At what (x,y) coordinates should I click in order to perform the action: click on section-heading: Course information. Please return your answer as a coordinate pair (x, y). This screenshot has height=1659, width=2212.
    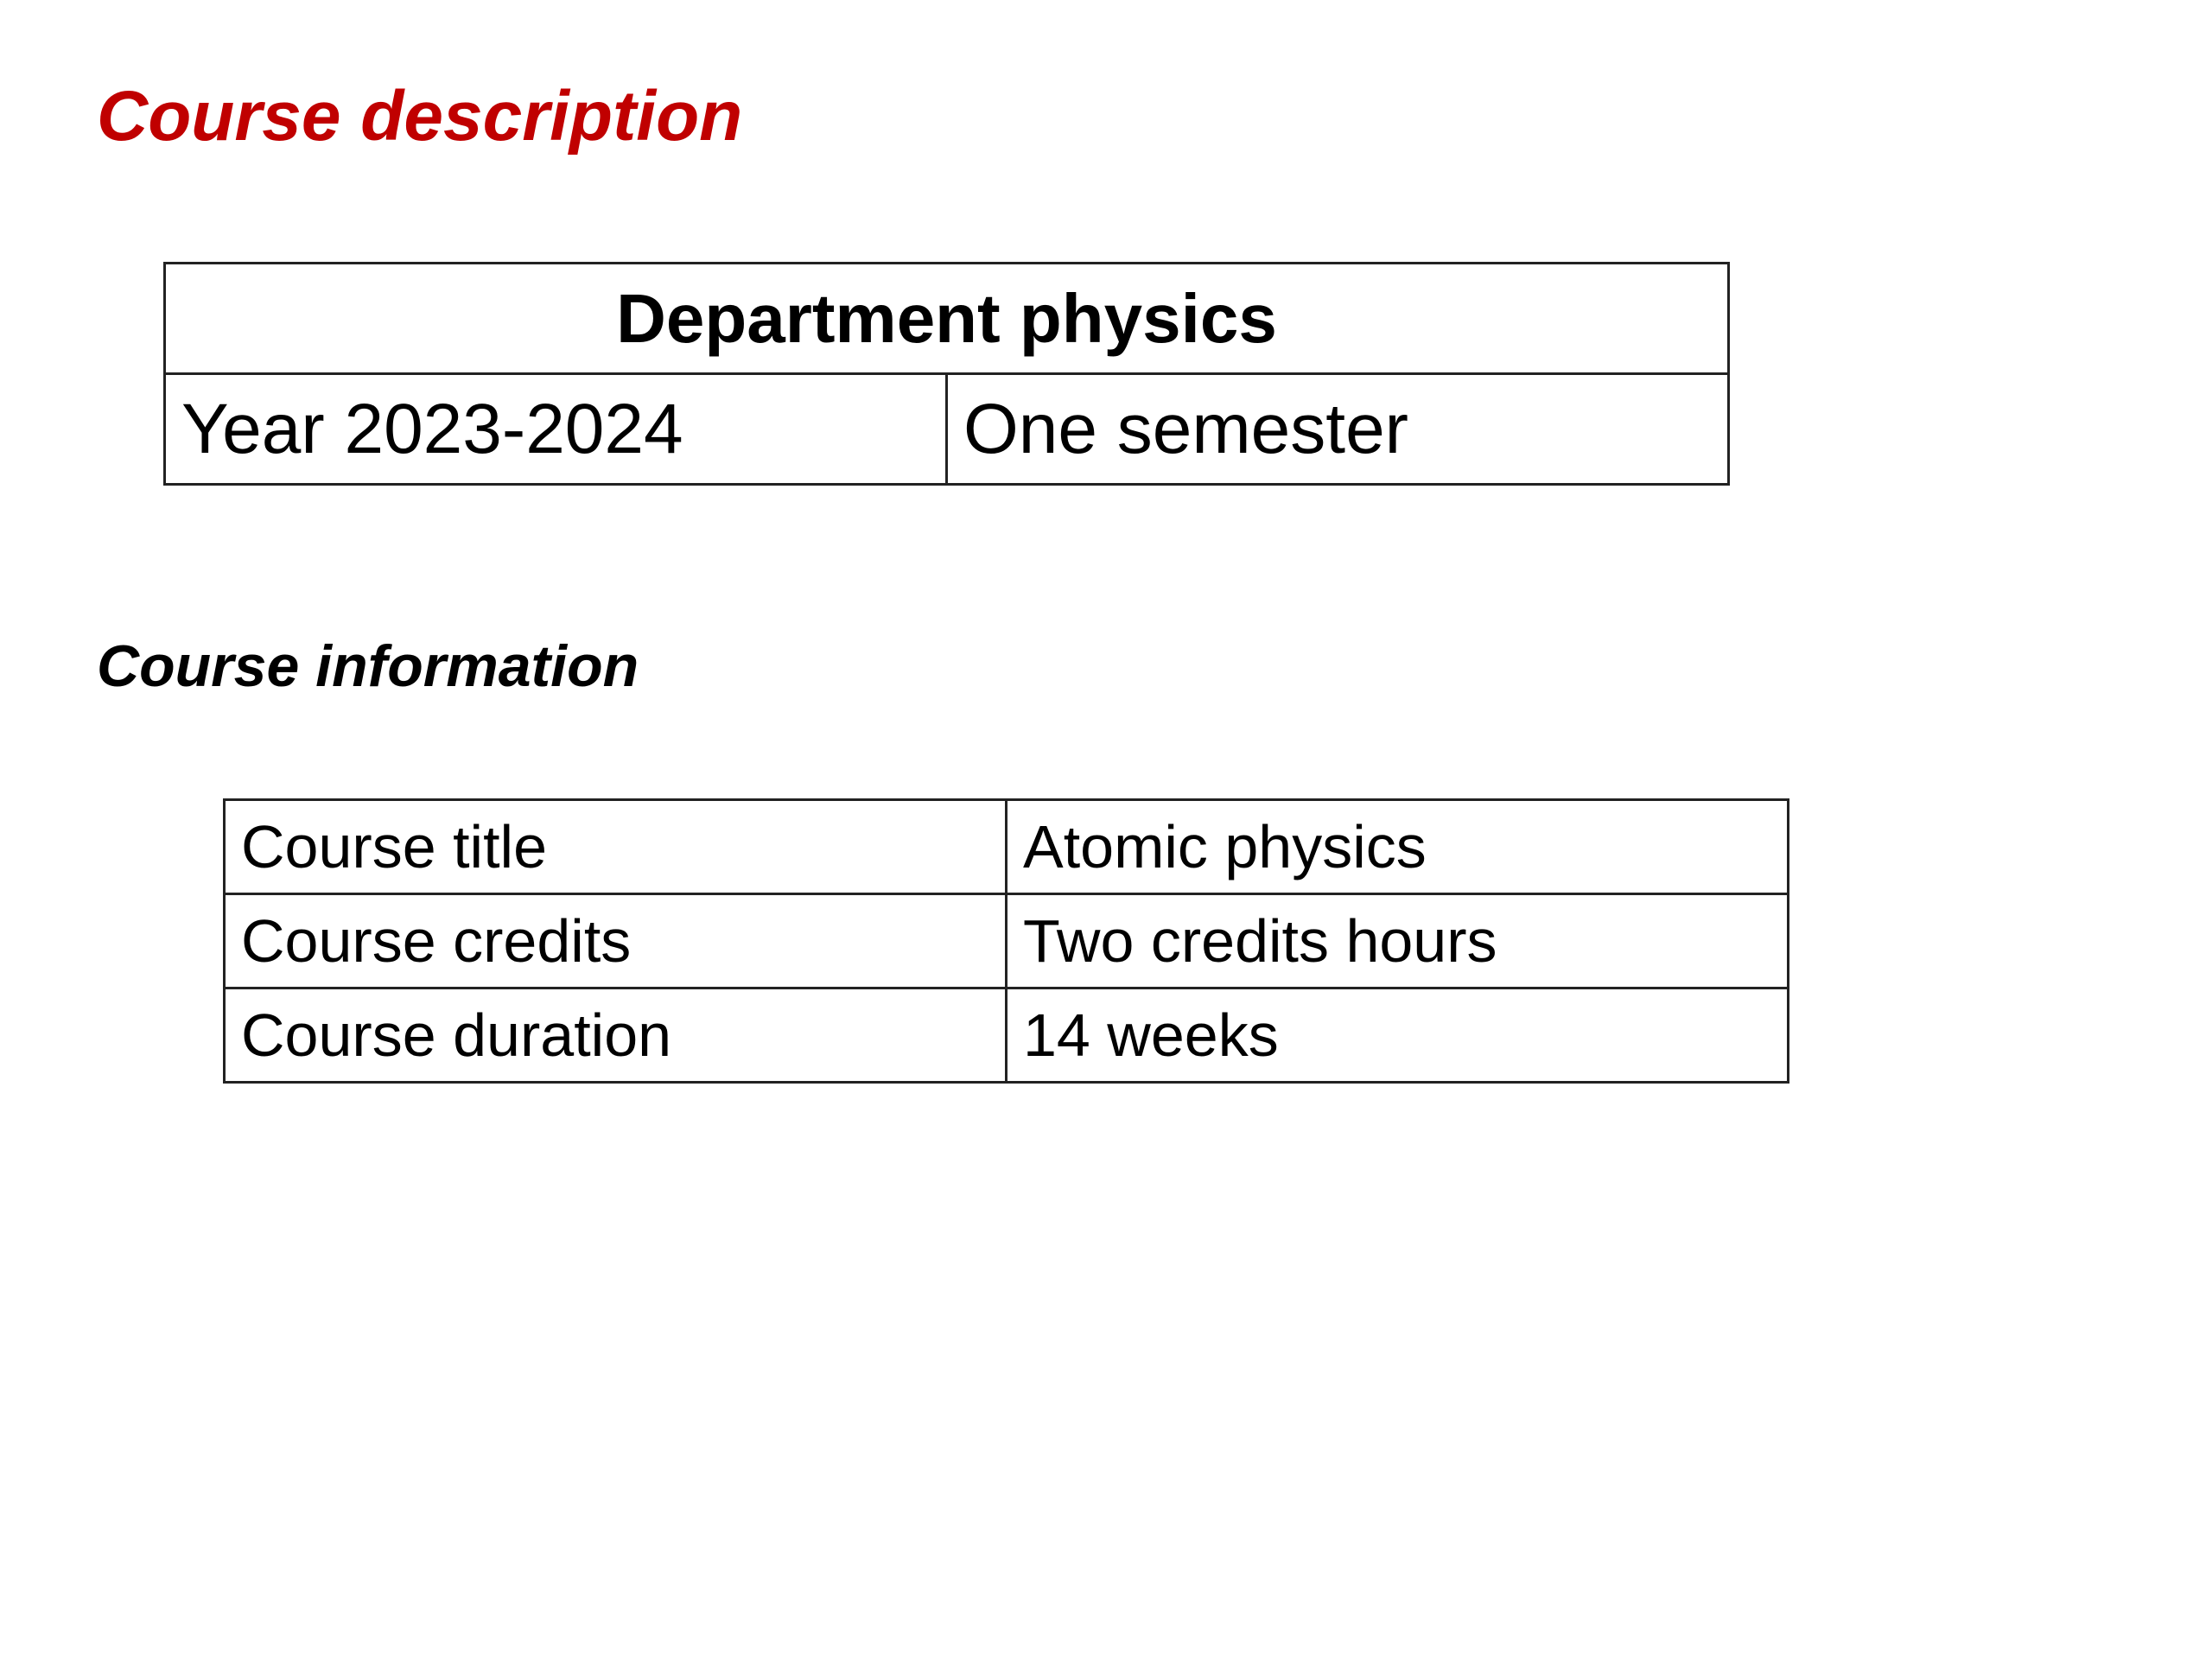
    Looking at the image, I should click on (368, 666).